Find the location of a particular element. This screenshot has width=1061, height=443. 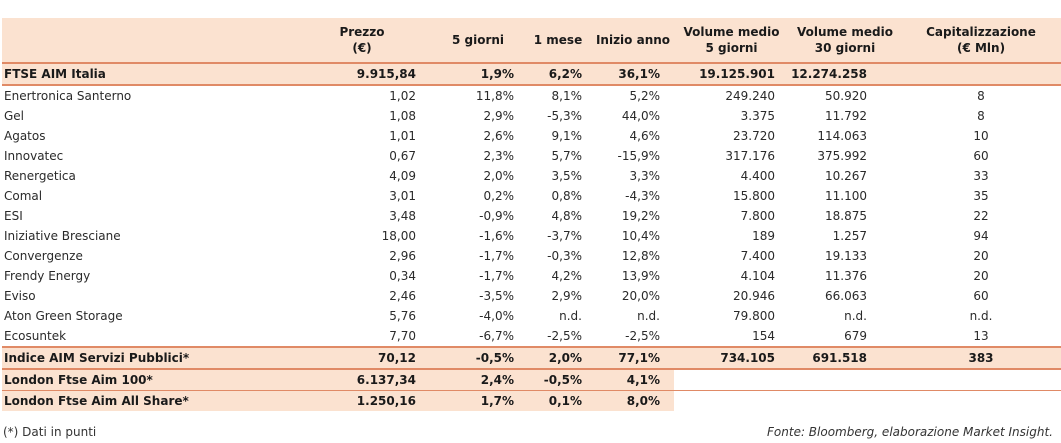

column-header is located at coordinates (147, 41).